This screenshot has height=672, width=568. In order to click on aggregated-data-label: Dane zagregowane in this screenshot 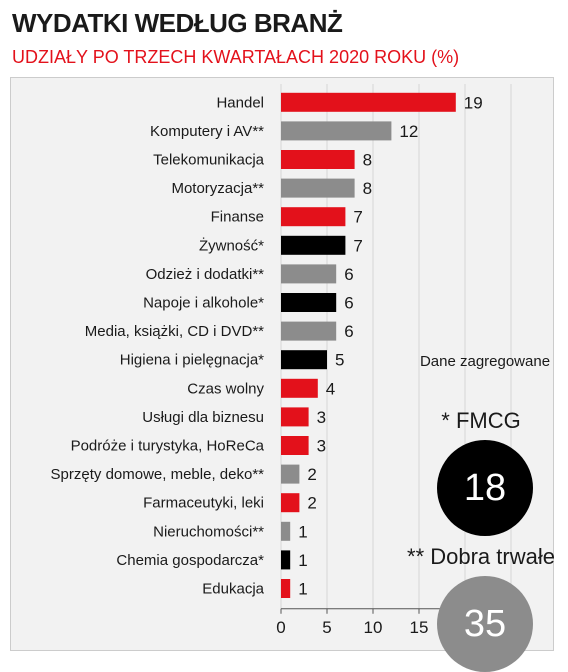, I will do `click(485, 361)`.